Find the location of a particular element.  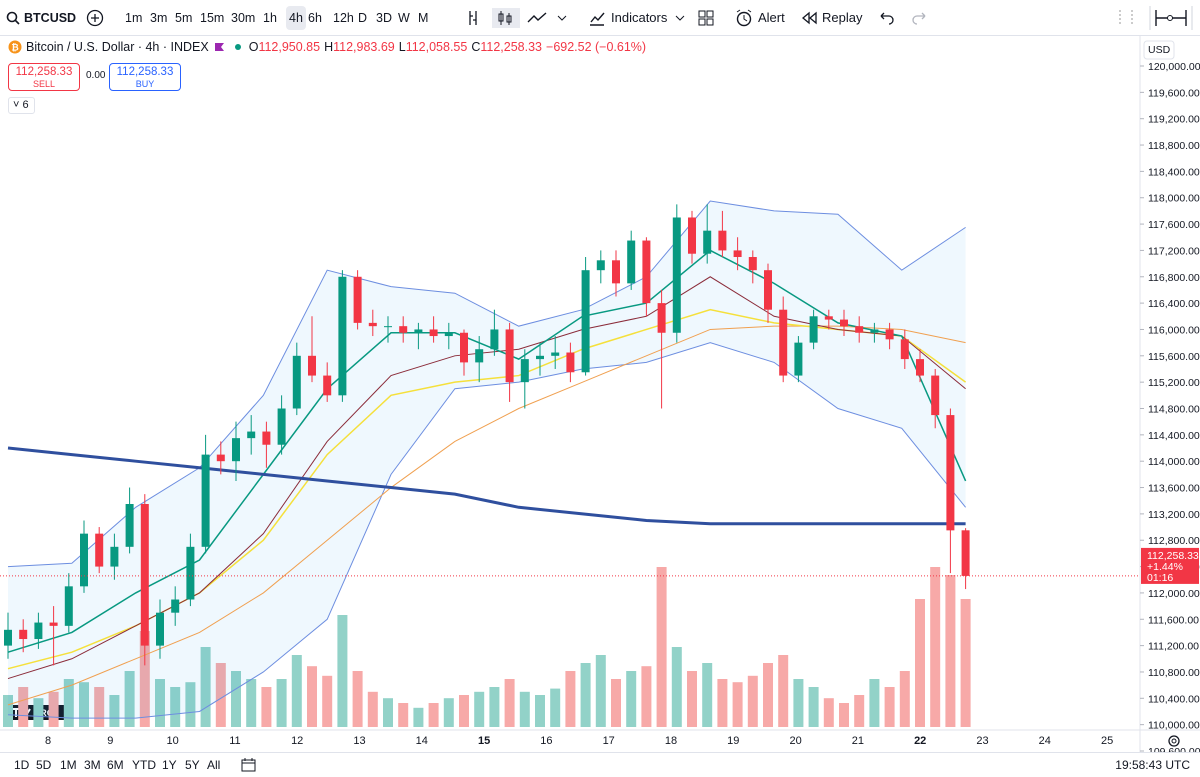

y-tick-label: 118,800.00 is located at coordinates (1174, 146).